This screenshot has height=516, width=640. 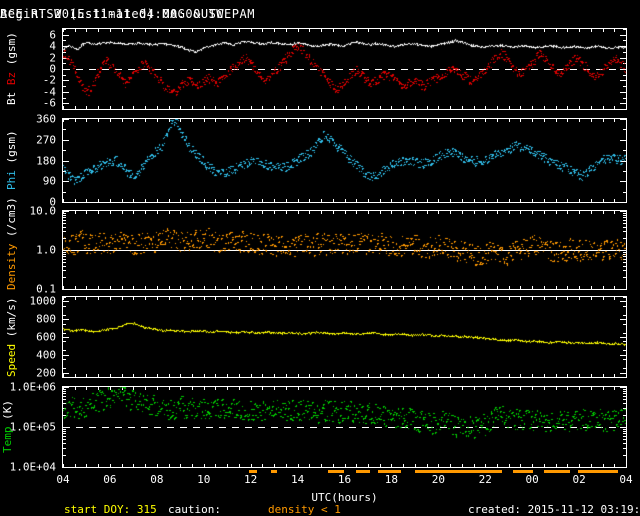 I want to click on temp-panel, so click(x=344, y=427).